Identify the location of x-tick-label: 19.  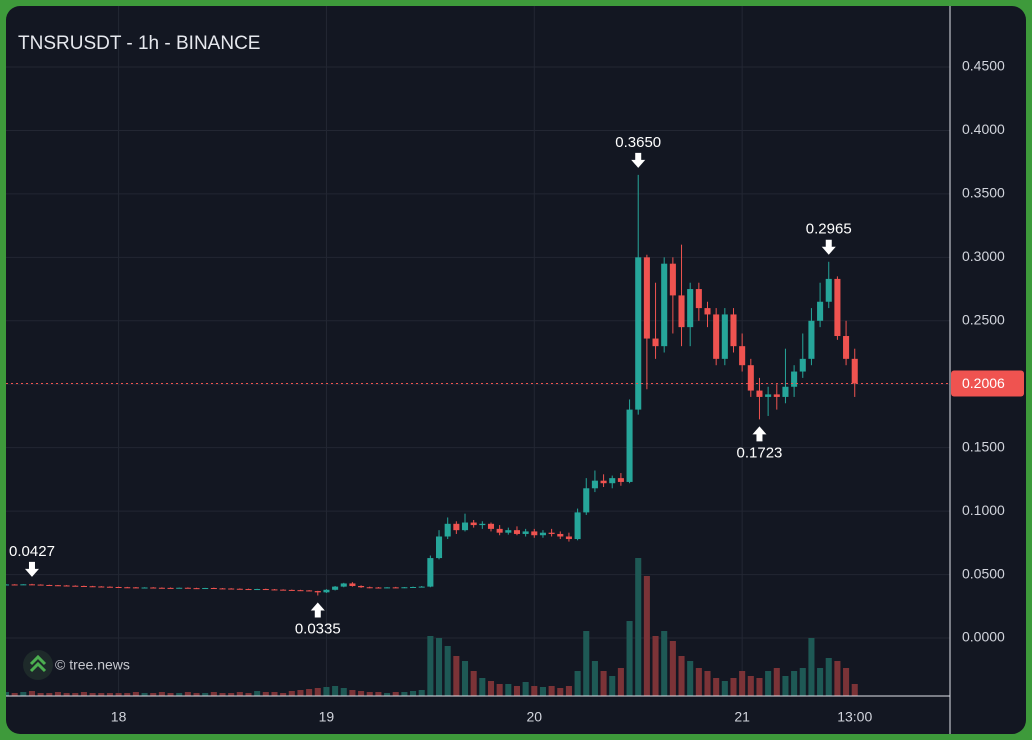
(327, 717).